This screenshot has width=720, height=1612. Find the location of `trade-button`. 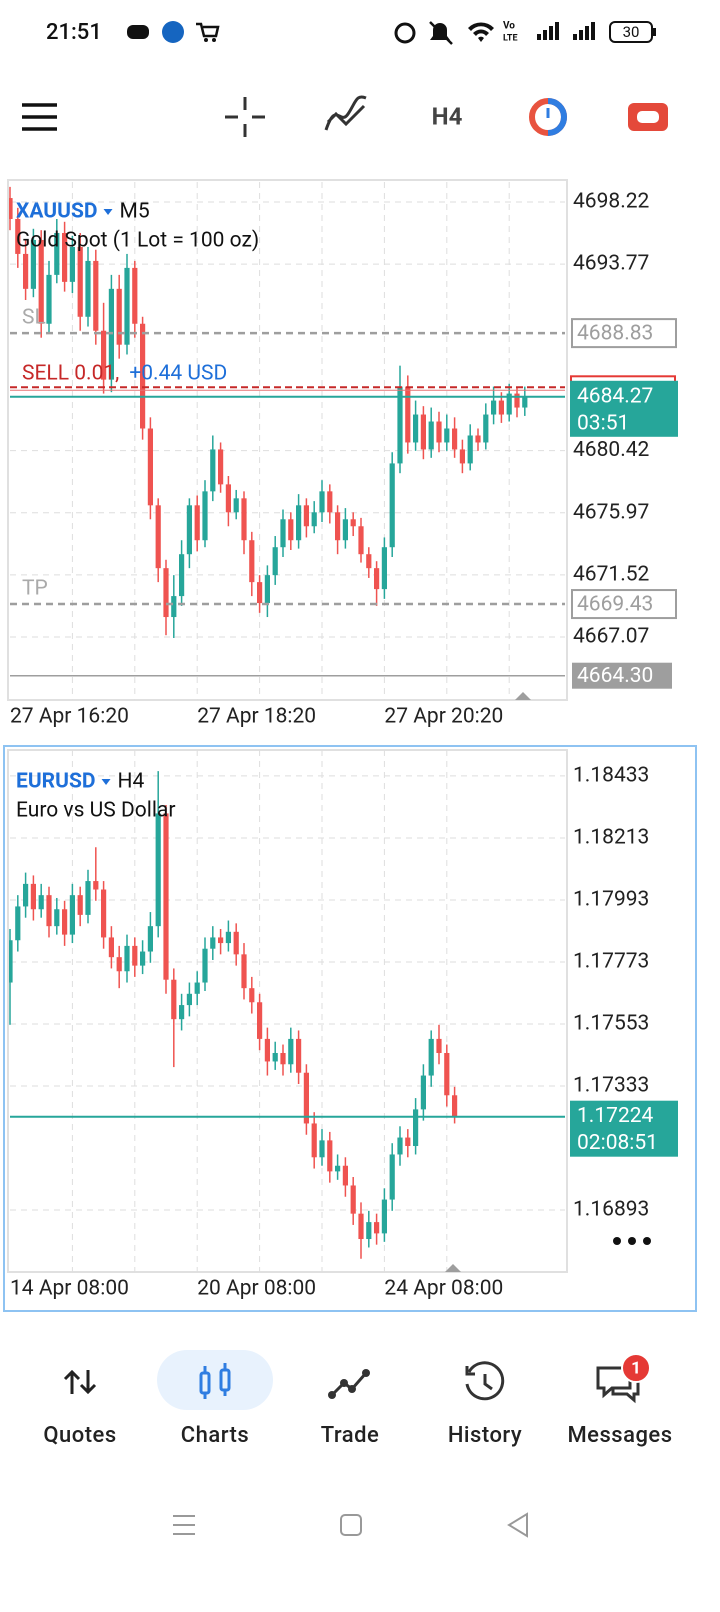

trade-button is located at coordinates (548, 117).